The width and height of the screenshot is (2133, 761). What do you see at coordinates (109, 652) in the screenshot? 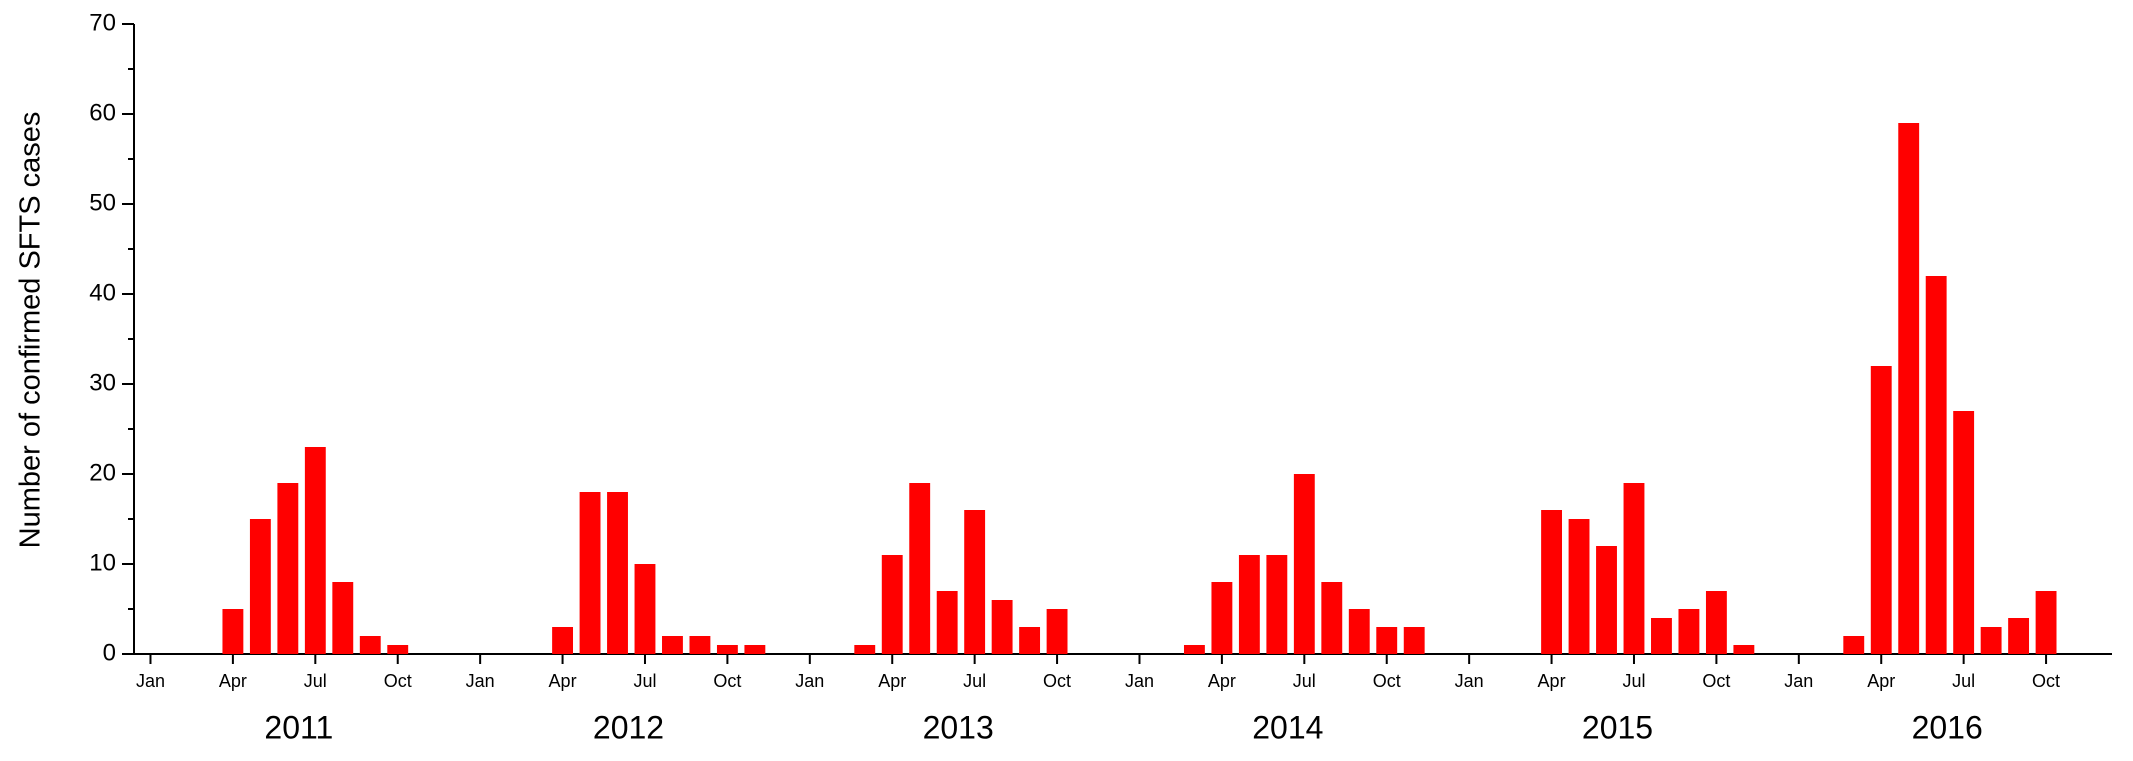
I see `y-tick-label: 0` at bounding box center [109, 652].